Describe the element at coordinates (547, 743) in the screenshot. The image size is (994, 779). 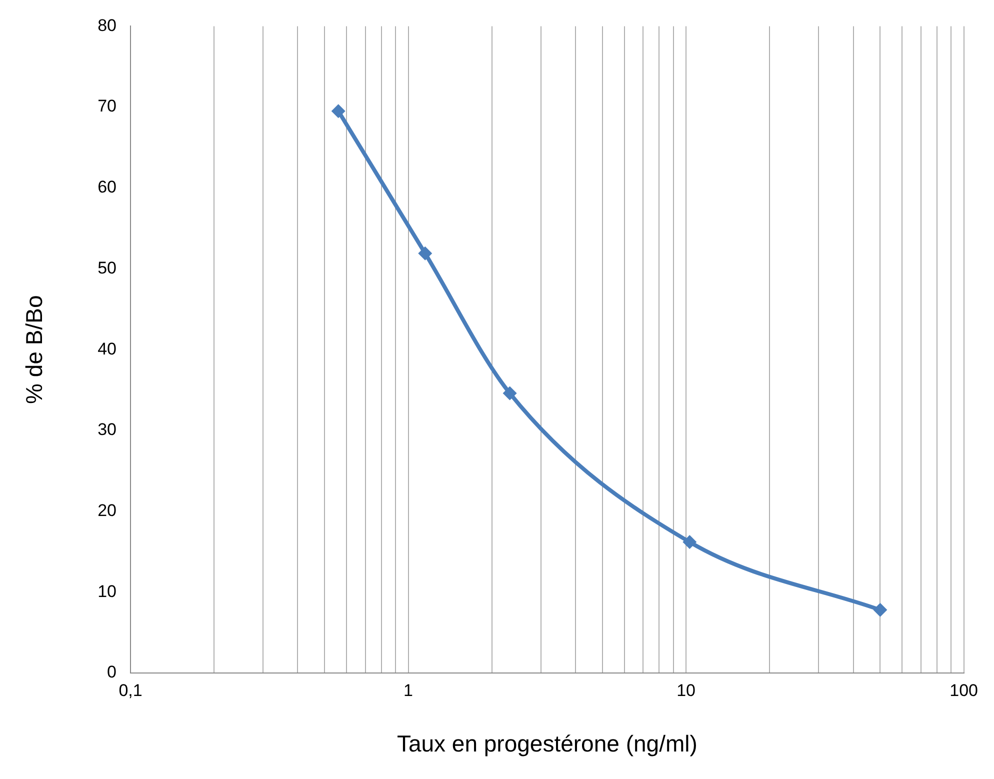
I see `x-axis-title: Taux en progestérone (ng/ml)` at that location.